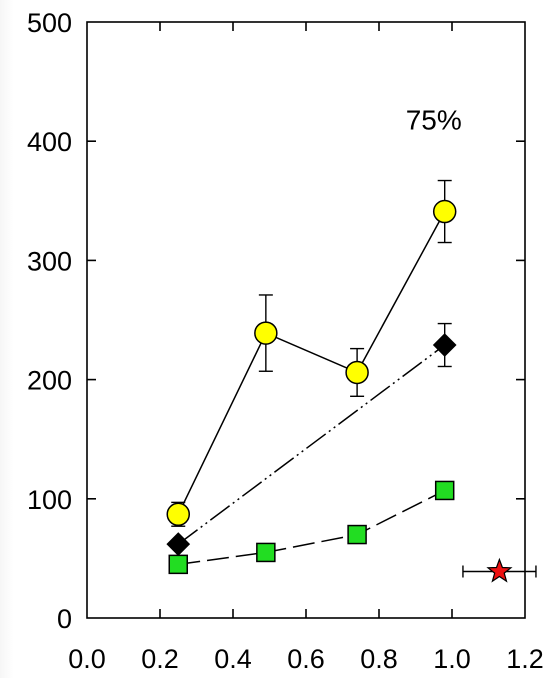 The height and width of the screenshot is (678, 552). I want to click on data-point-star, so click(499, 571).